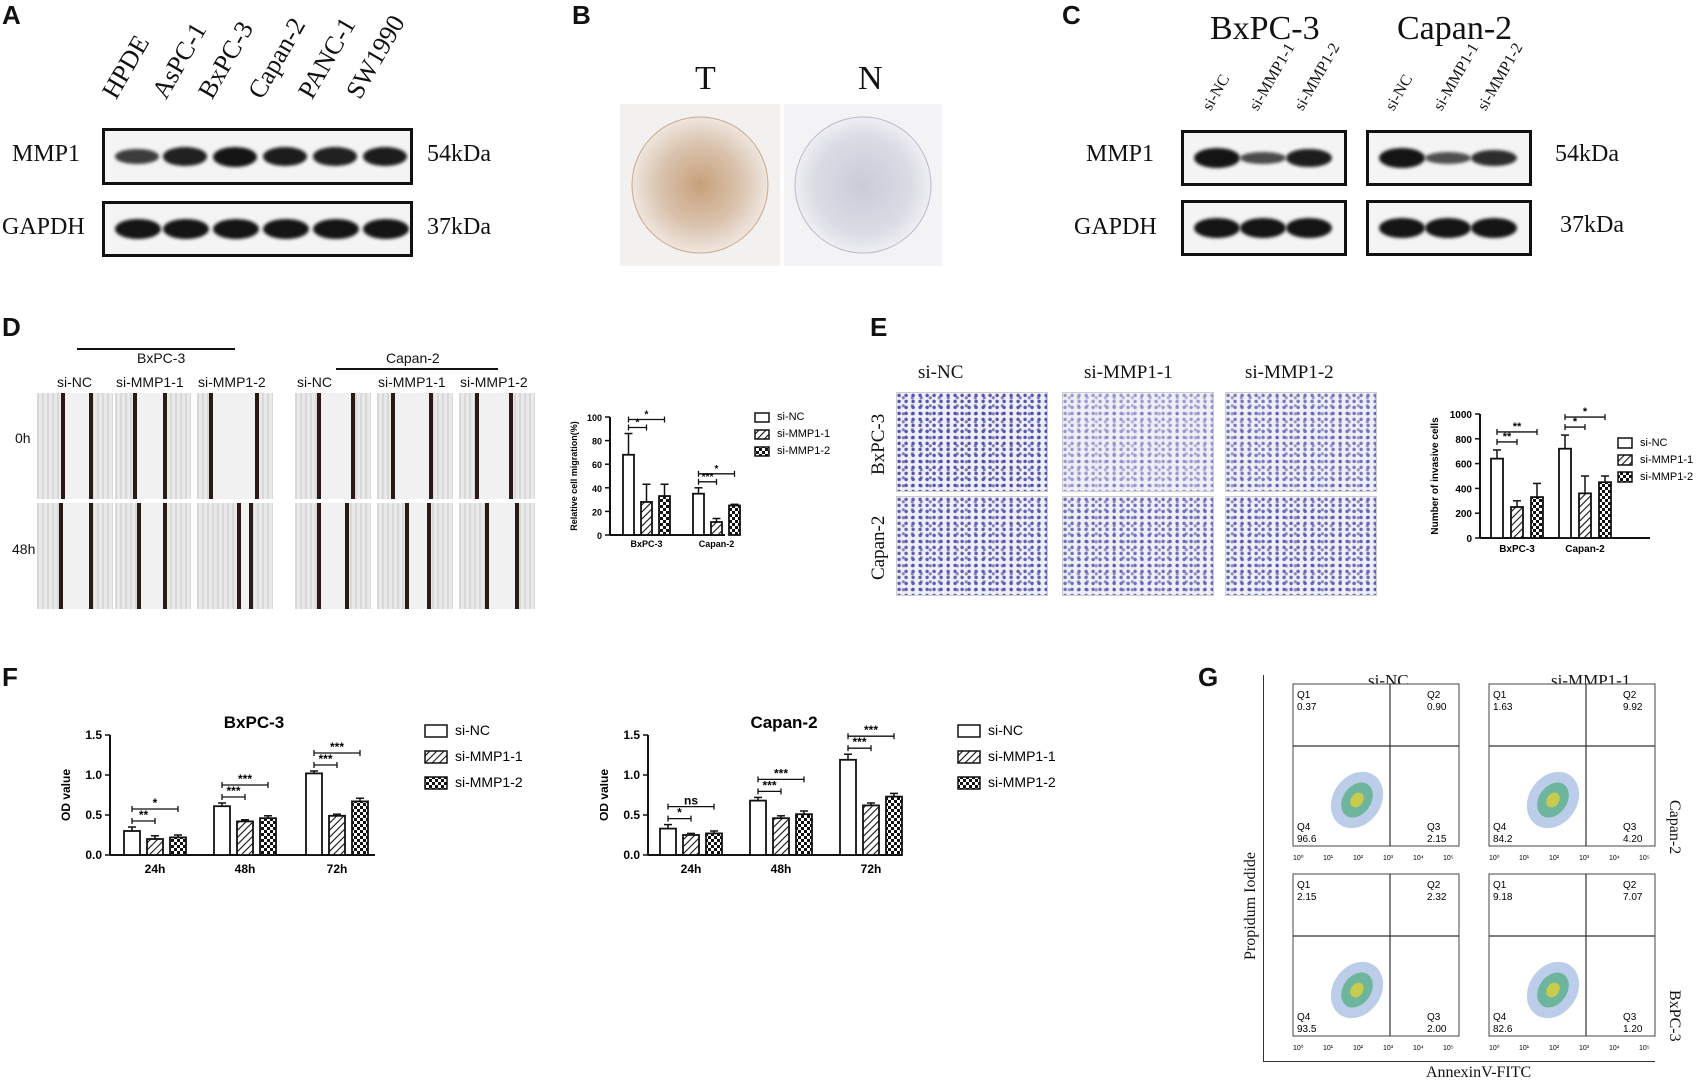  What do you see at coordinates (1630, 827) in the screenshot?
I see `quadrant-name: Q3` at bounding box center [1630, 827].